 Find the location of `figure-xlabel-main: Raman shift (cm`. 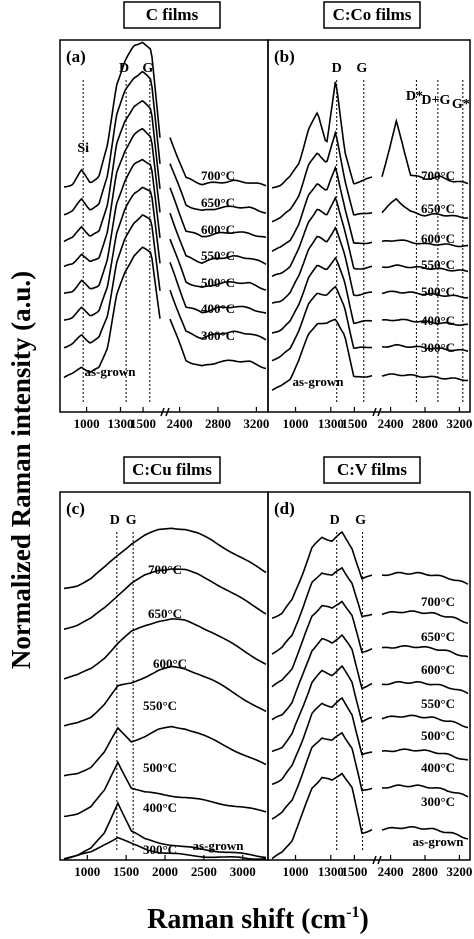

figure-xlabel-main: Raman shift (cm is located at coordinates (246, 919).